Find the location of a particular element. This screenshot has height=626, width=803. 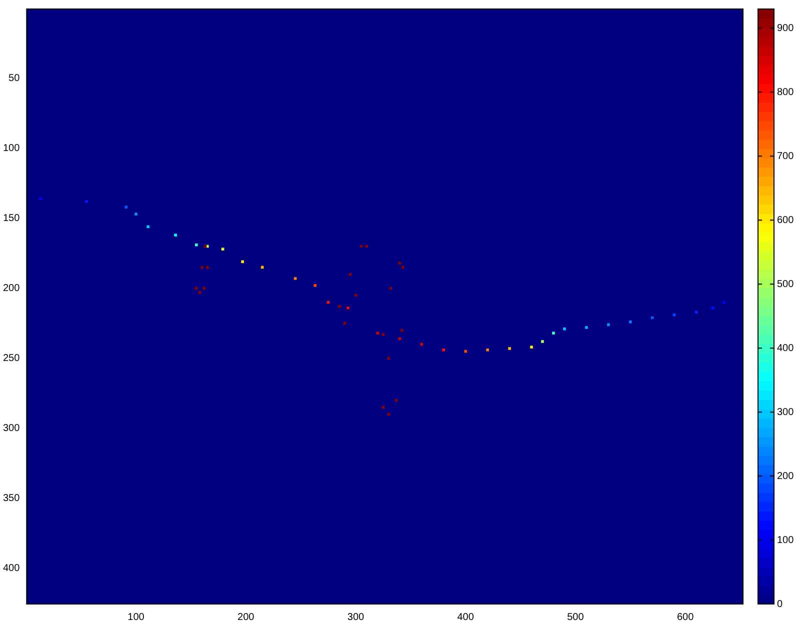

y-tick-label: 150 is located at coordinates (11, 218).